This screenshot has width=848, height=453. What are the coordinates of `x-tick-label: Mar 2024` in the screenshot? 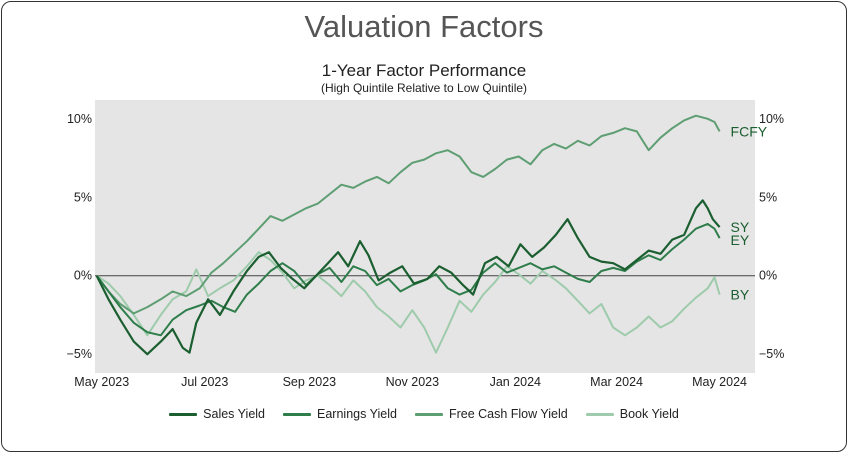 It's located at (616, 382).